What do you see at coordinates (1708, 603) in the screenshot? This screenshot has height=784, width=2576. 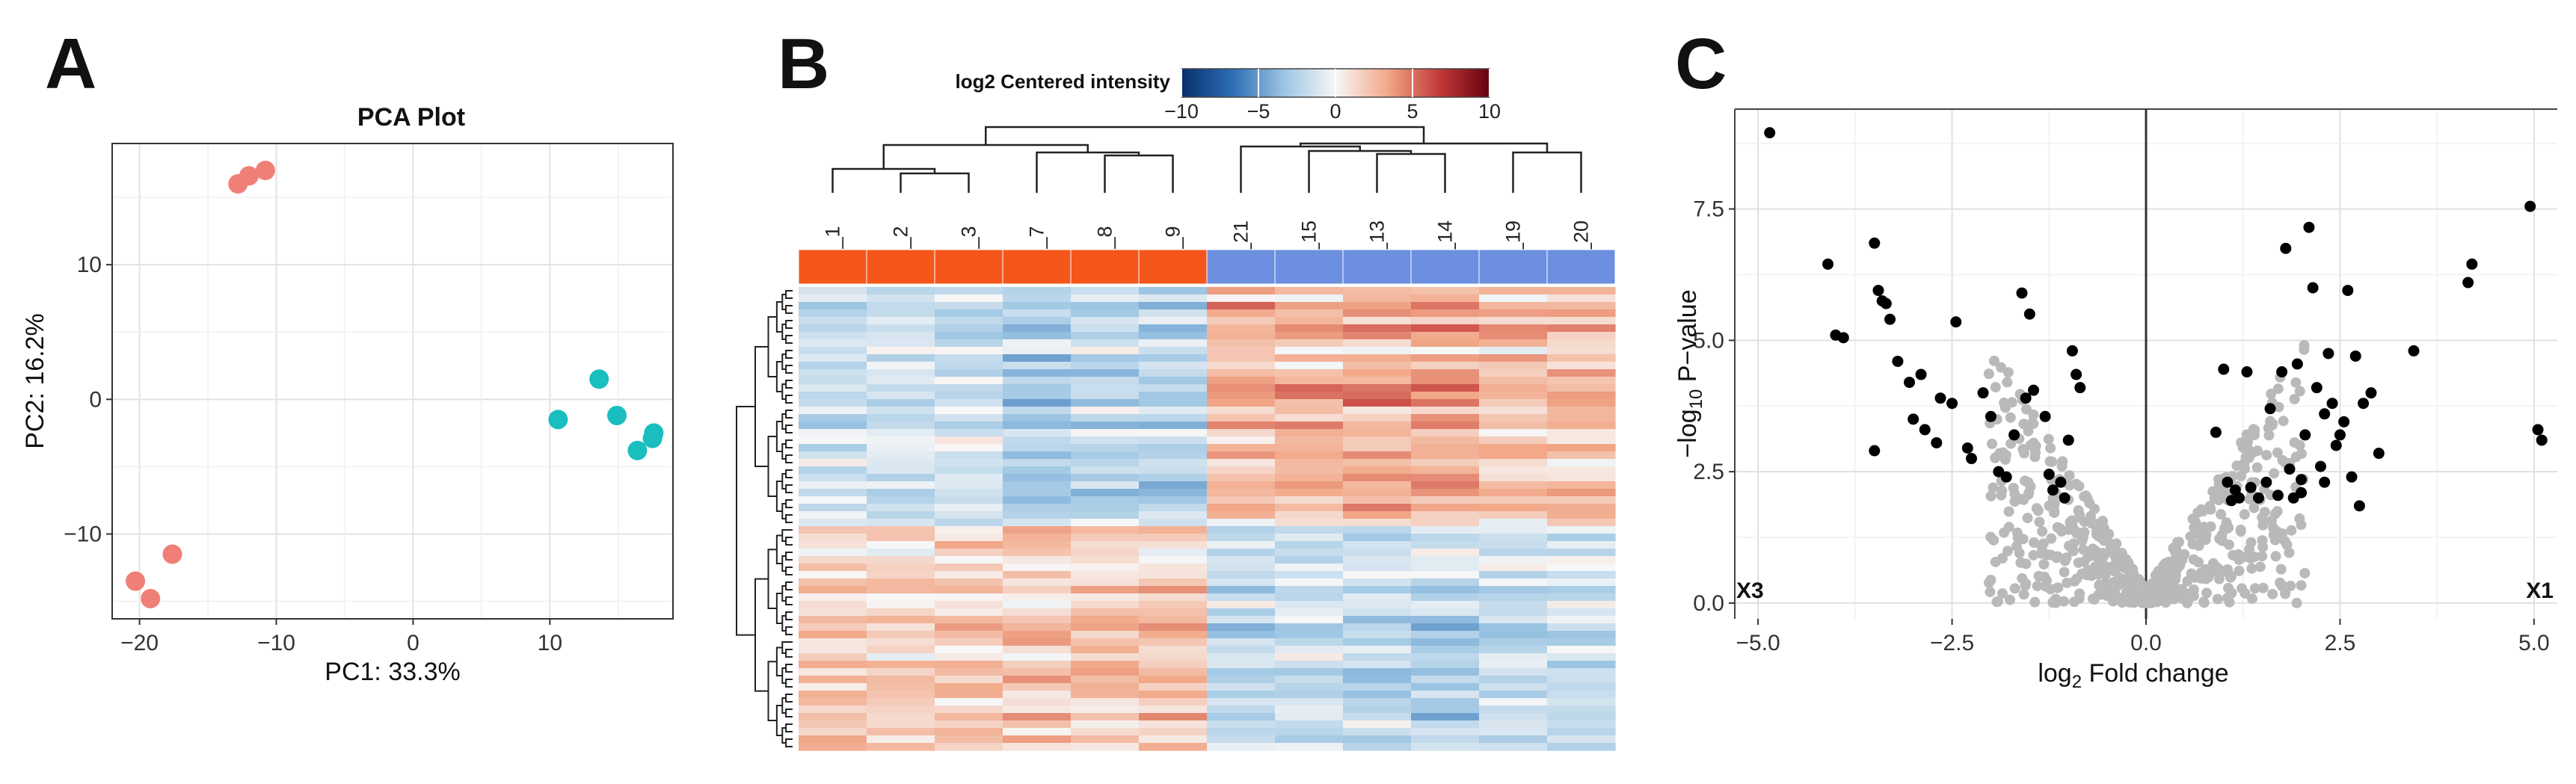 I see `volcano-y-tick-label: 0.0` at bounding box center [1708, 603].